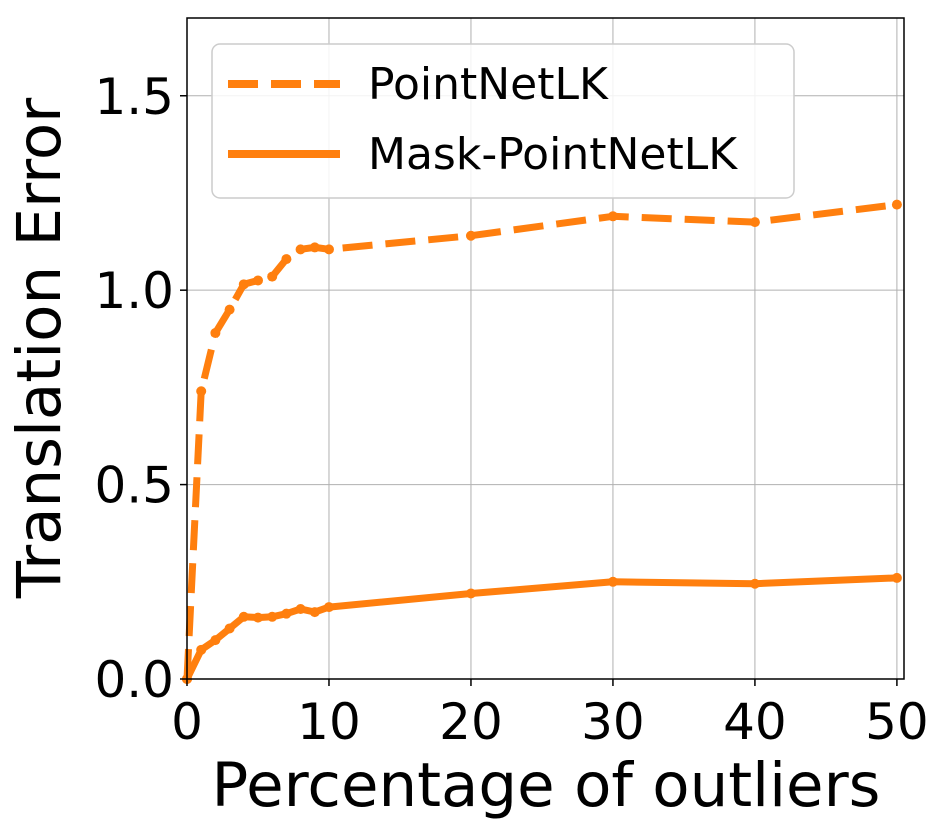 This screenshot has width=939, height=819. What do you see at coordinates (39, 348) in the screenshot?
I see `y-axis-title: Translation Error` at bounding box center [39, 348].